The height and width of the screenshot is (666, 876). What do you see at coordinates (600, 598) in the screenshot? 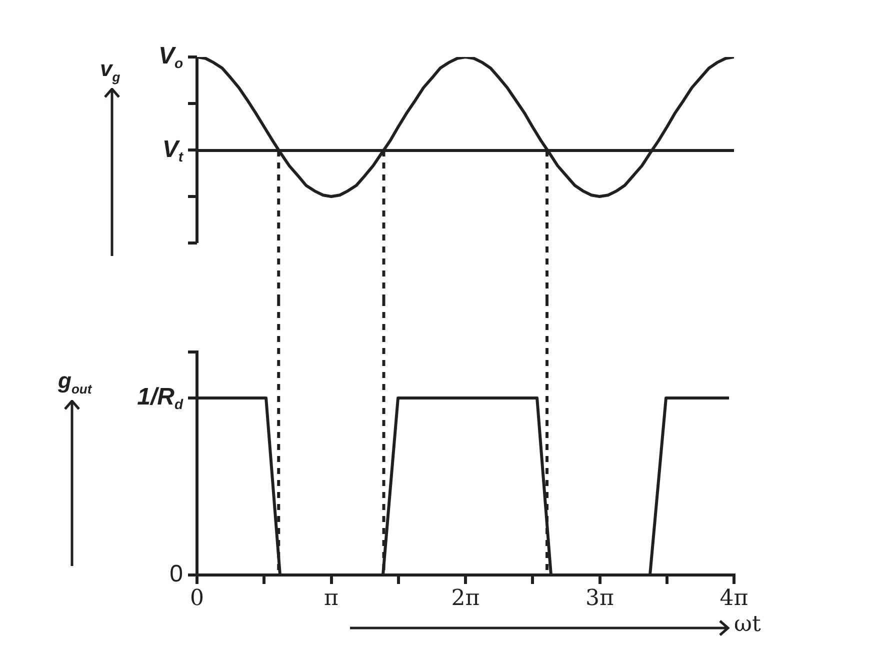
I see `x-tick-label: 3π` at bounding box center [600, 598].